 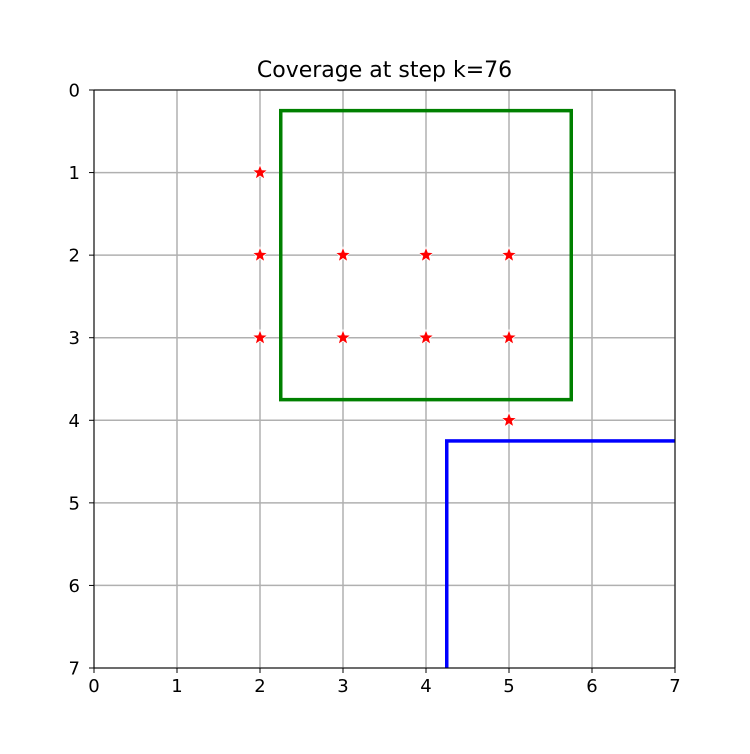 I want to click on y-tick-label: 1, so click(x=74, y=173).